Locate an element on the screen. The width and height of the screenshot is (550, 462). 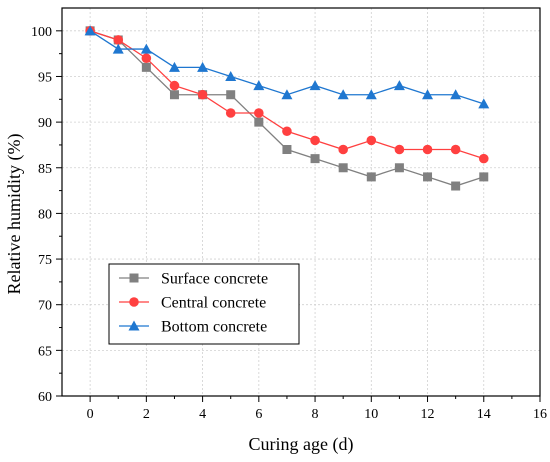
x-tick-label: 12 is located at coordinates (428, 414).